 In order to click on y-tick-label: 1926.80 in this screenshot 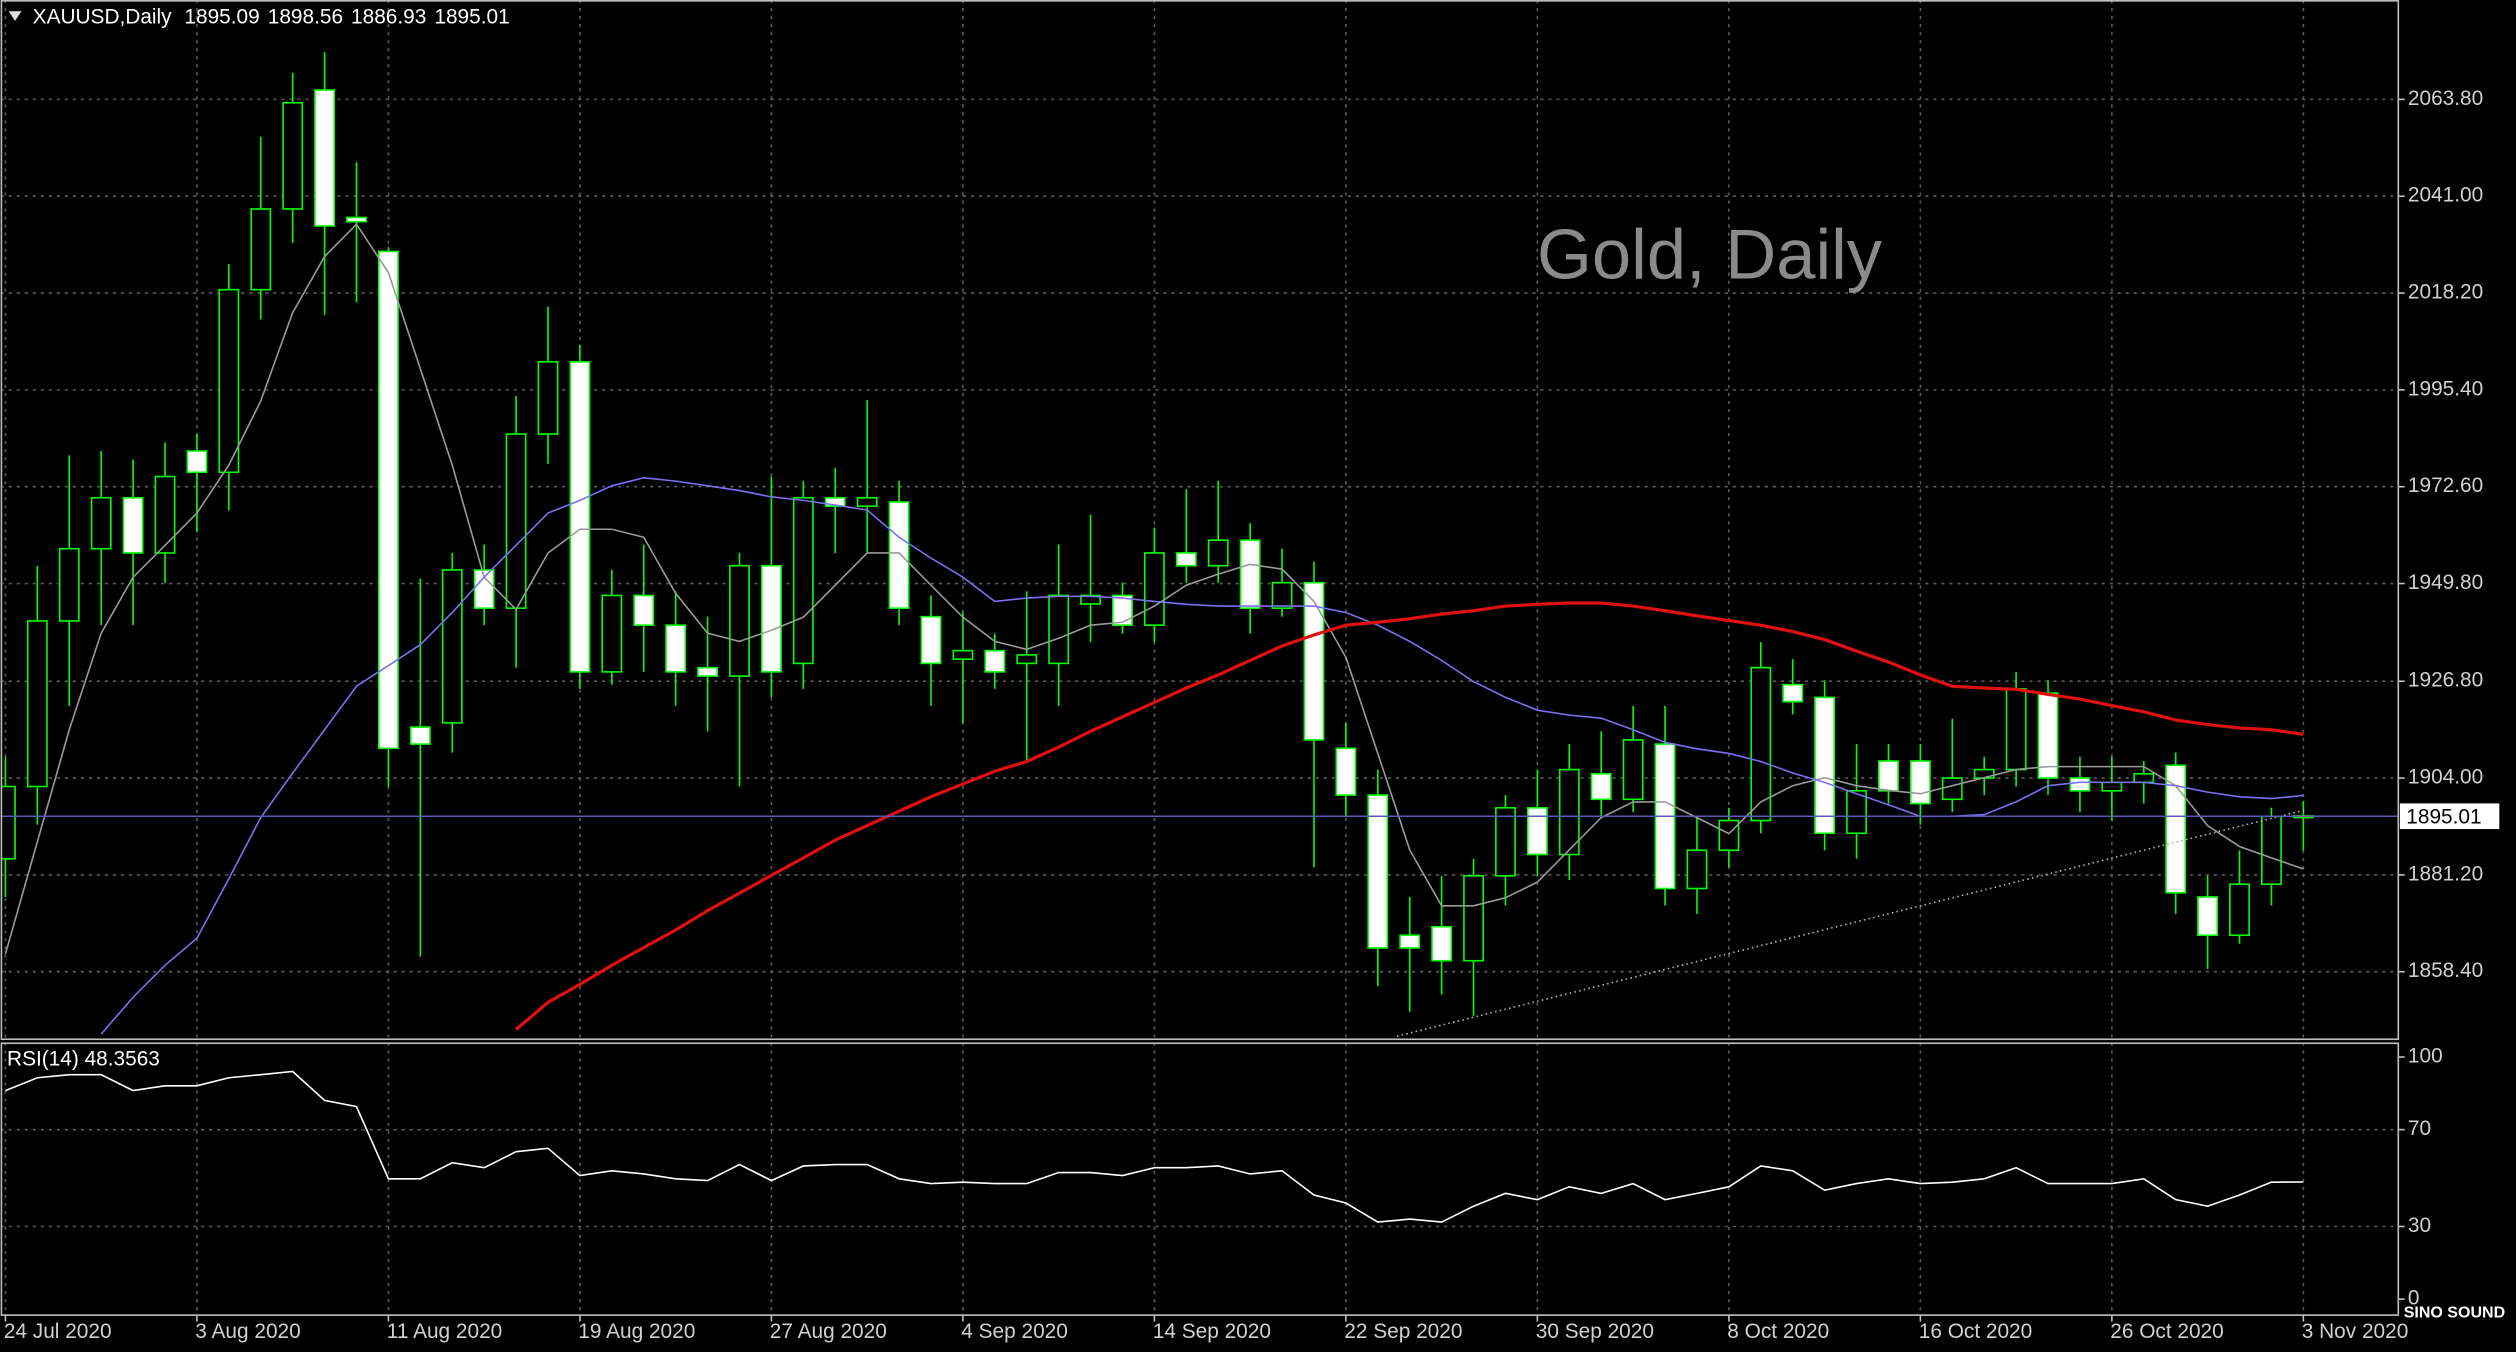, I will do `click(2445, 680)`.